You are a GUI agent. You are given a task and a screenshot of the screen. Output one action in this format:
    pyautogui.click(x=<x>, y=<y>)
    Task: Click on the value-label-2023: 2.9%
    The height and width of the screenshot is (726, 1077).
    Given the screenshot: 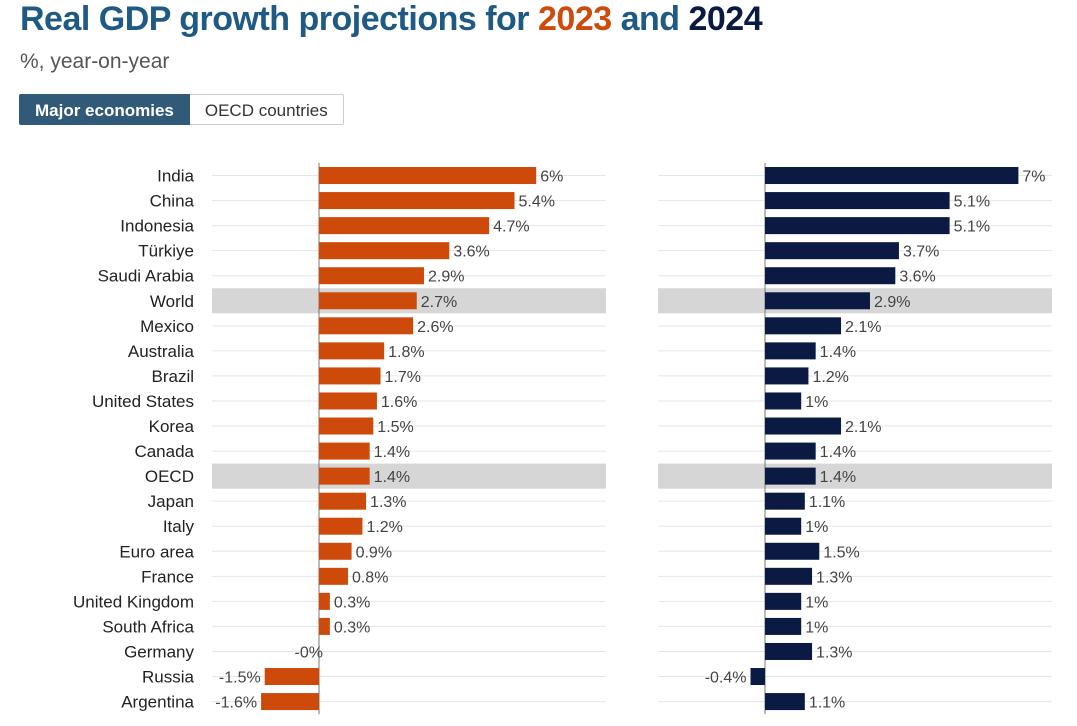 What is the action you would take?
    pyautogui.click(x=446, y=277)
    